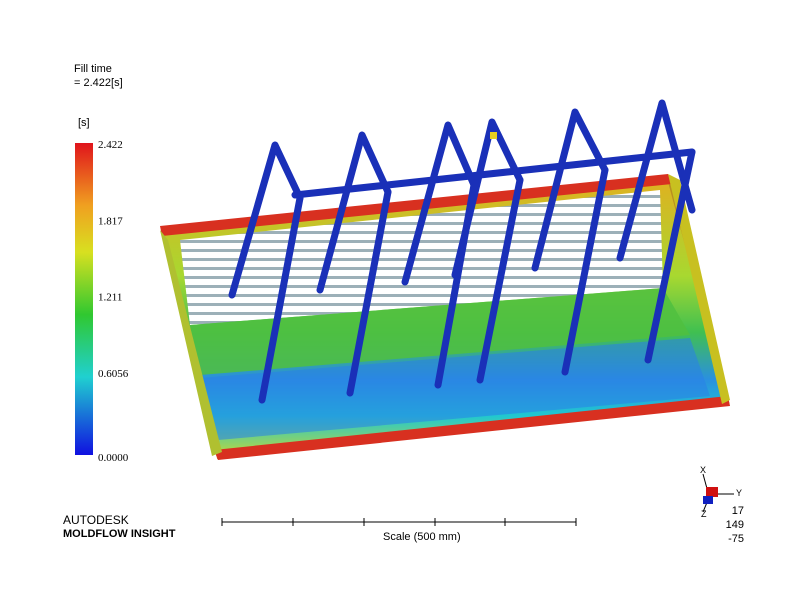  Describe the element at coordinates (119, 534) in the screenshot. I see `brand-product: MOLDFLOW INSIGHT` at that location.